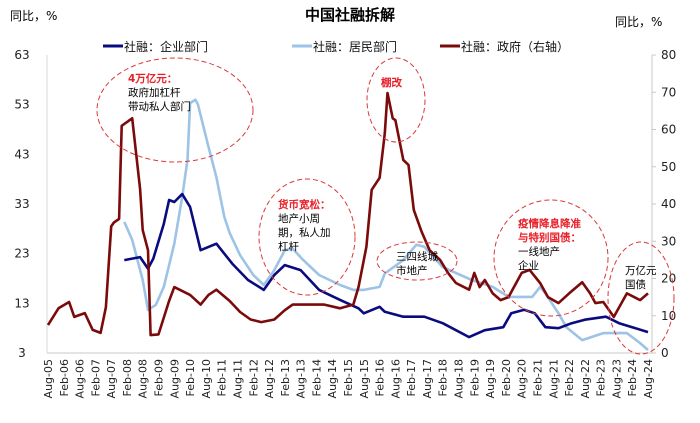 The image size is (700, 423). Describe the element at coordinates (111, 378) in the screenshot. I see `x-tick-label: Aug-07` at that location.